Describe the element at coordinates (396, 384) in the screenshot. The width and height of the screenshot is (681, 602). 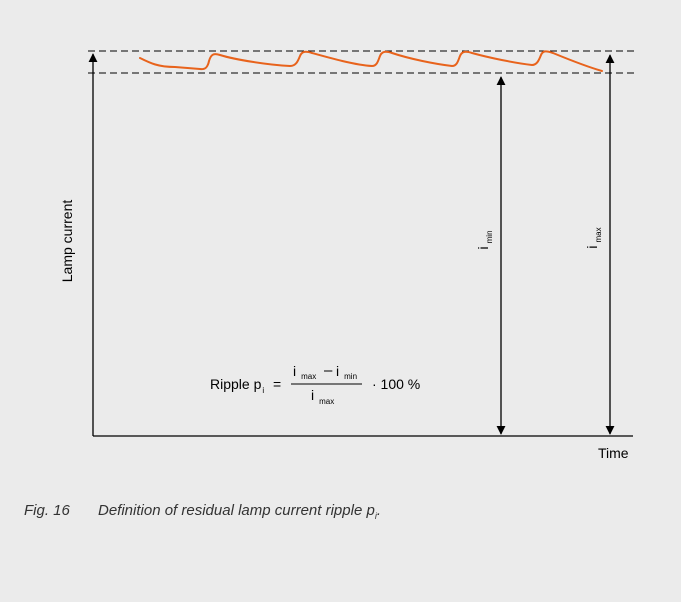
I see `svg-text: · 100 %` at that location.